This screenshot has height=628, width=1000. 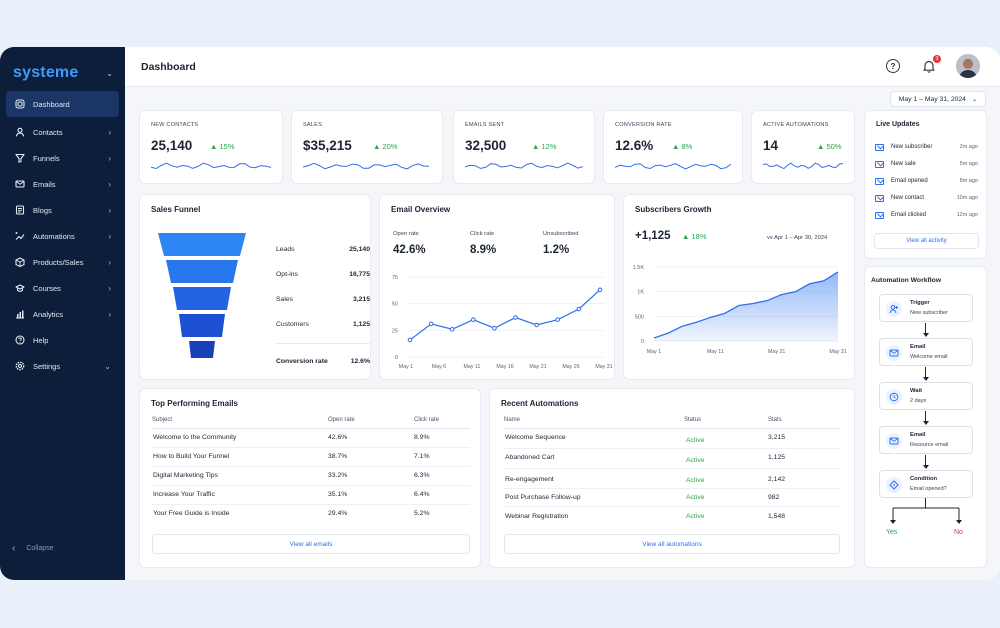 I want to click on notifications-button: 3, so click(x=931, y=64).